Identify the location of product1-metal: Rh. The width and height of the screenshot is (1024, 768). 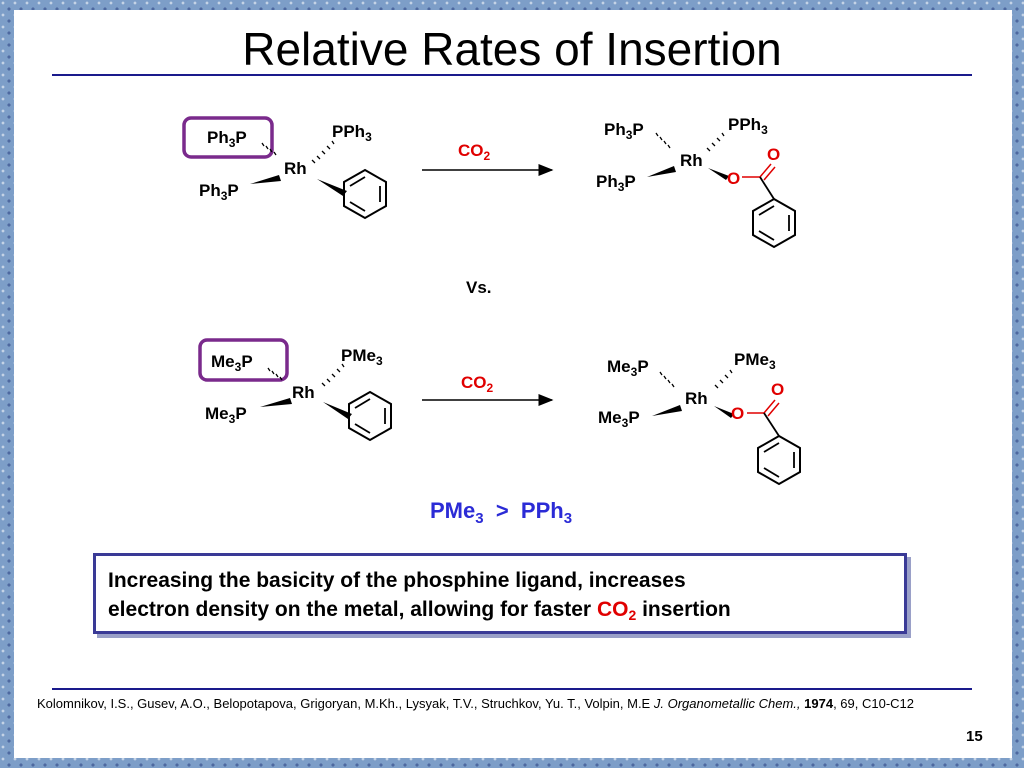
(691, 160).